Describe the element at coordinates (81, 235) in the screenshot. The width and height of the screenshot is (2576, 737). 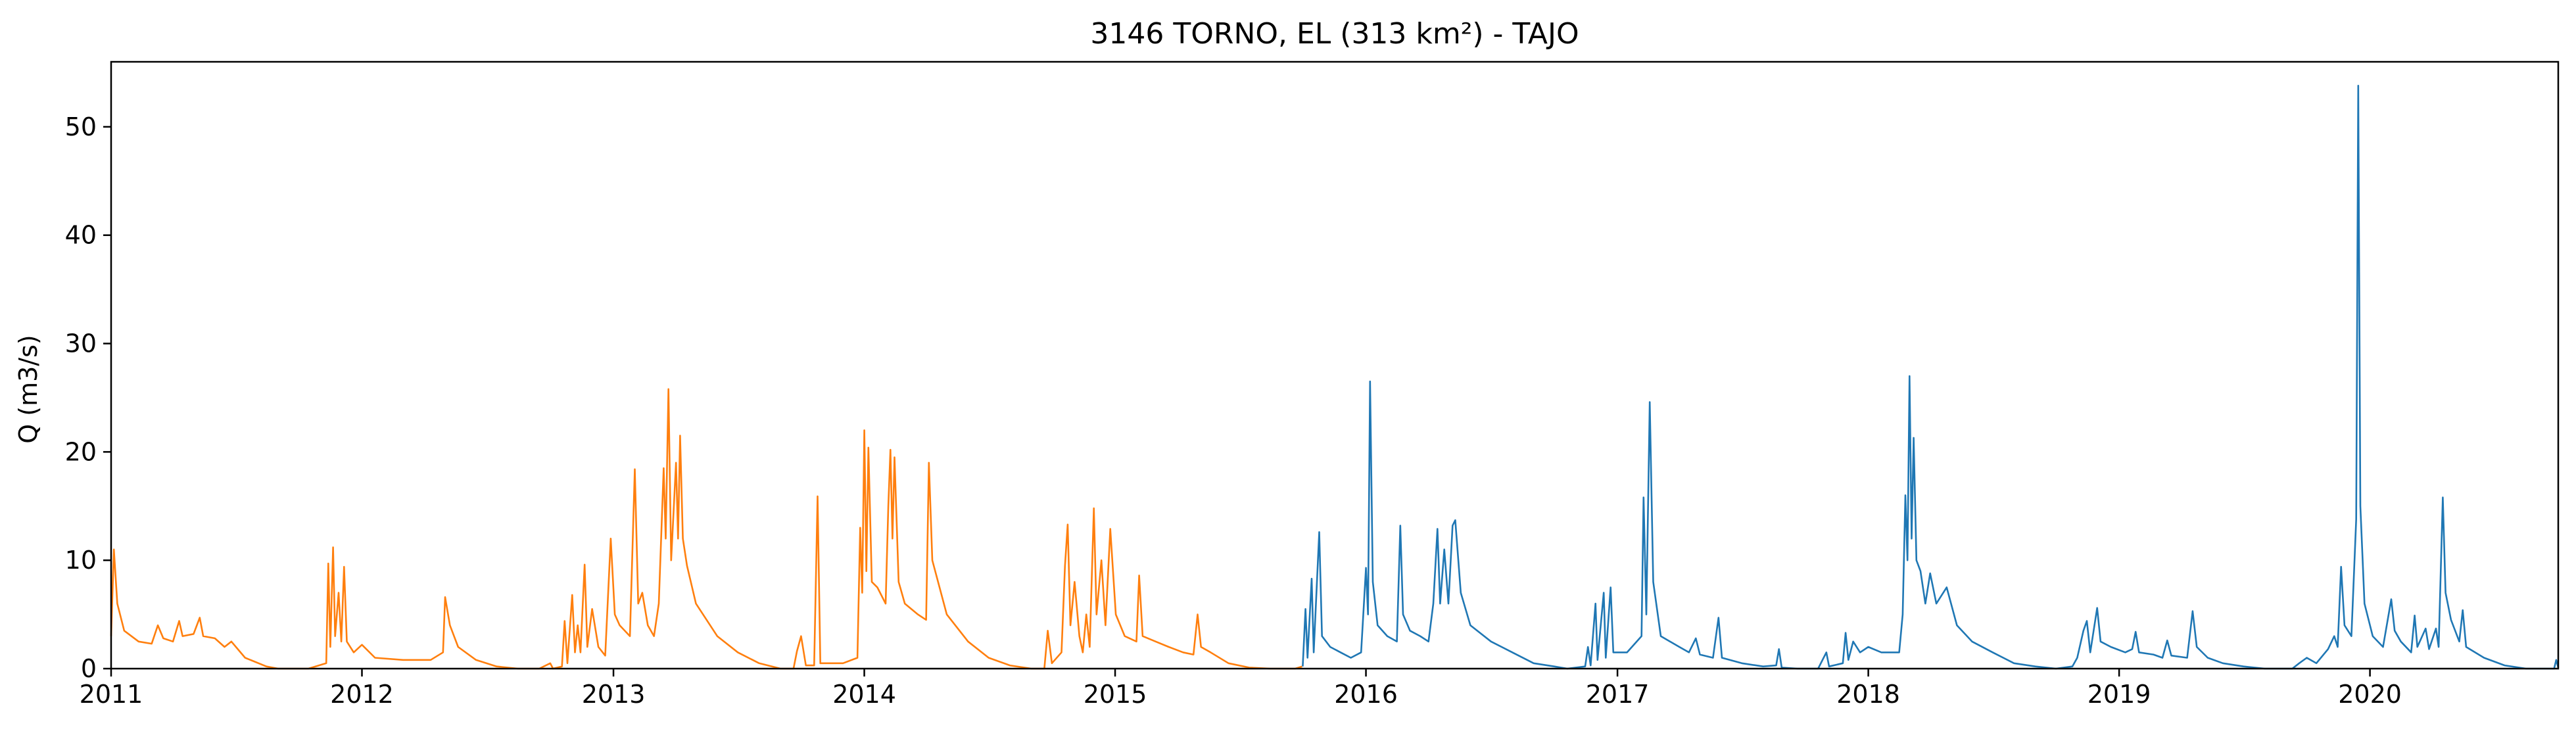
I see `y-tick-label: 40` at that location.